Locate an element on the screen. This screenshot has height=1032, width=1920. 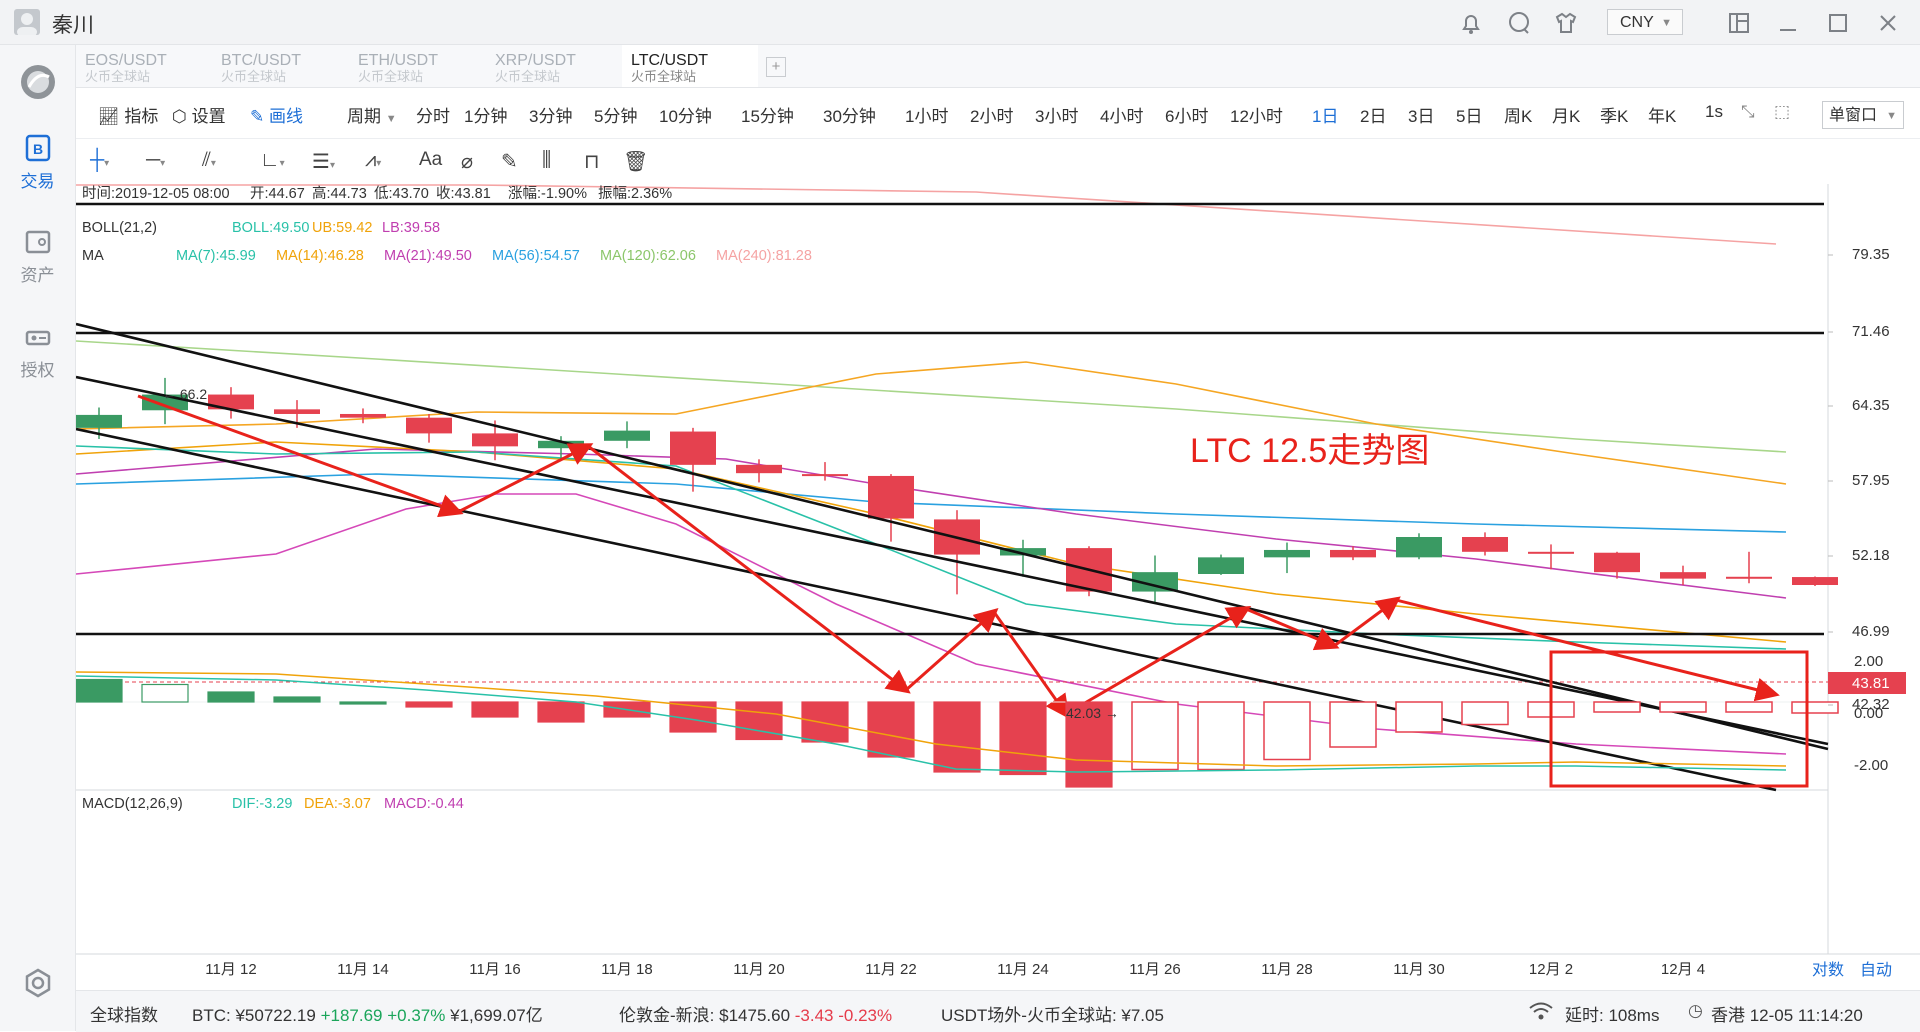
price-tick-label: 64.35 is located at coordinates (1871, 405).